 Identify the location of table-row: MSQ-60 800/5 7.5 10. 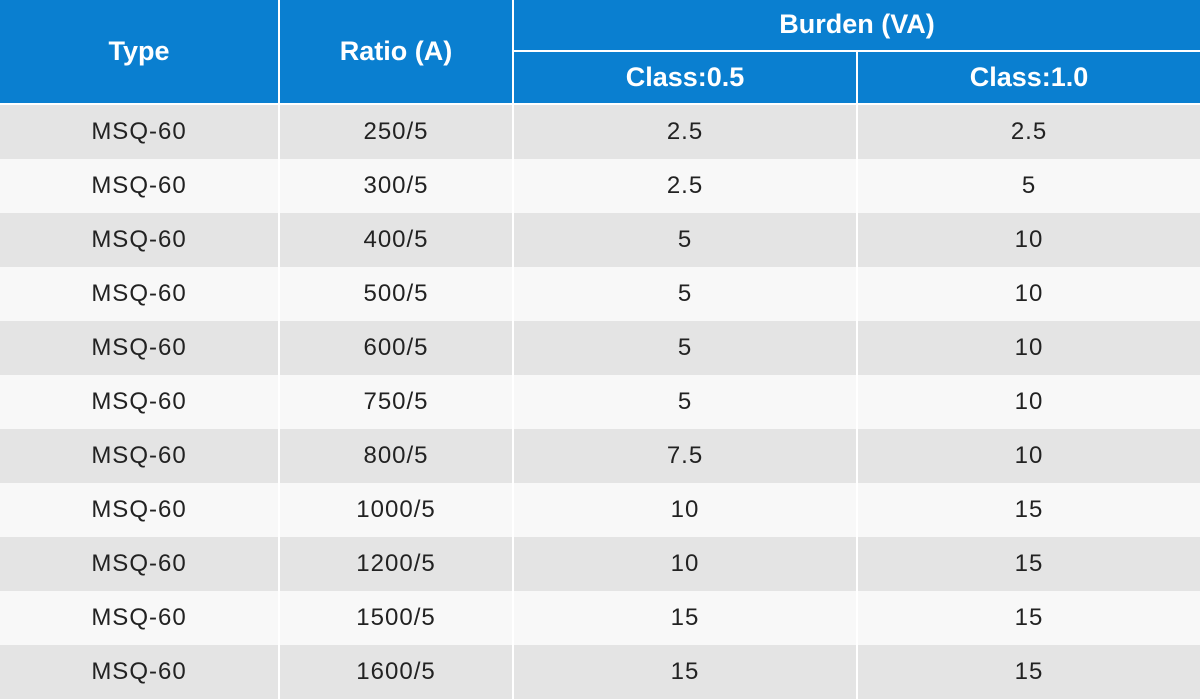
(600, 456).